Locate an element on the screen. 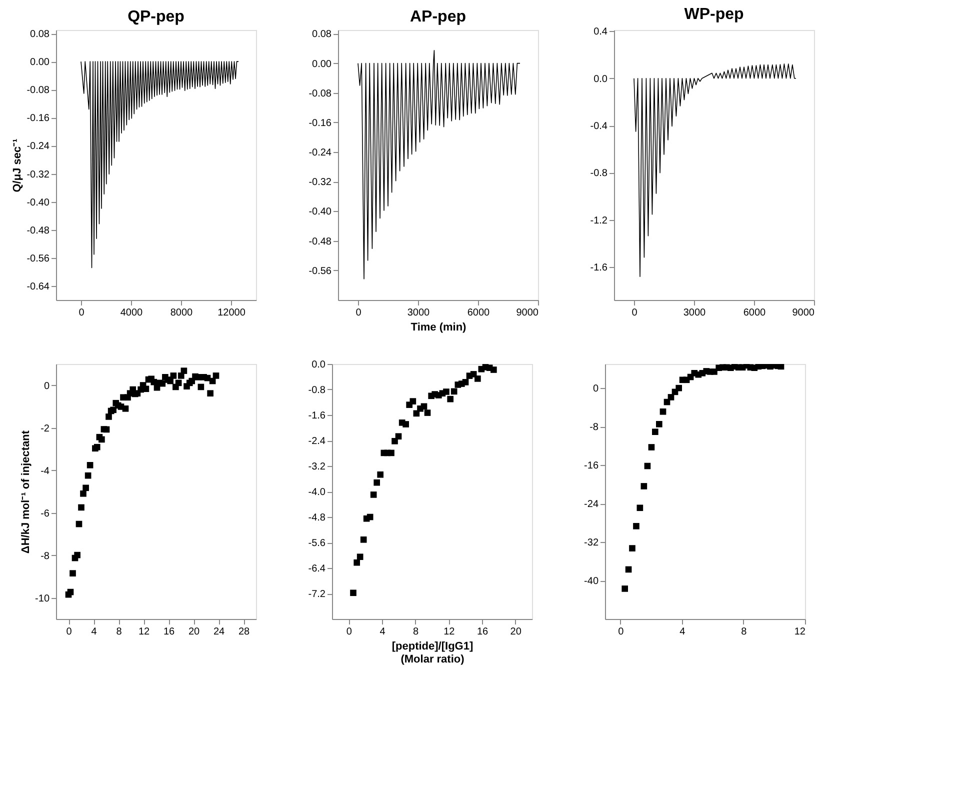 The height and width of the screenshot is (799, 968). y-tick-label: -5.6 is located at coordinates (317, 543).